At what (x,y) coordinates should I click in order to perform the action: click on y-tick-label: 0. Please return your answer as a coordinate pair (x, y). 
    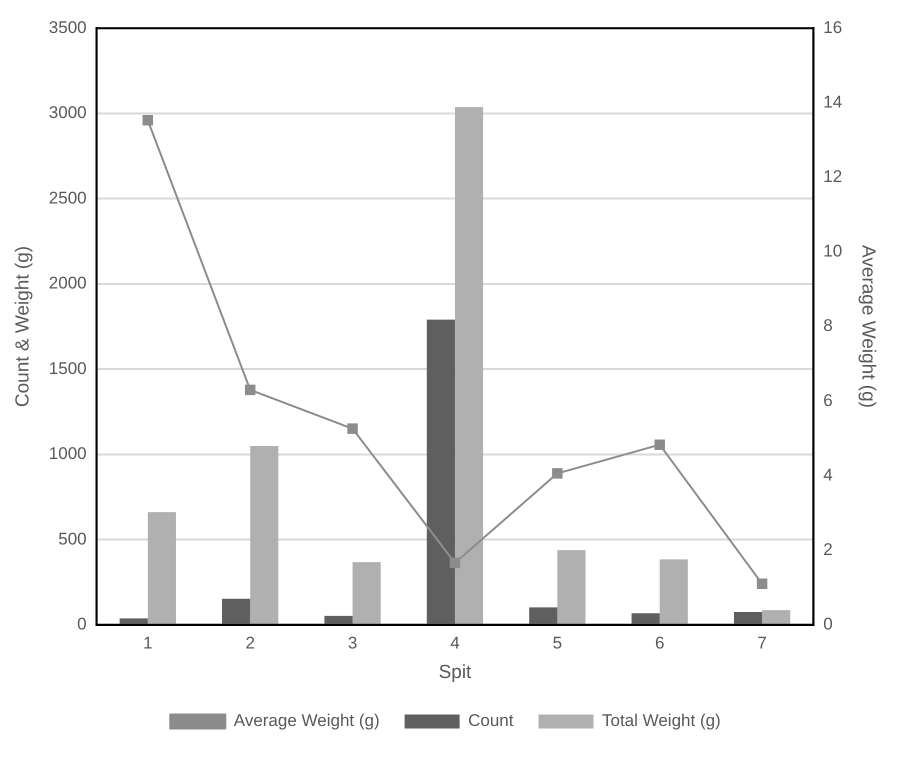
    Looking at the image, I should click on (82, 624).